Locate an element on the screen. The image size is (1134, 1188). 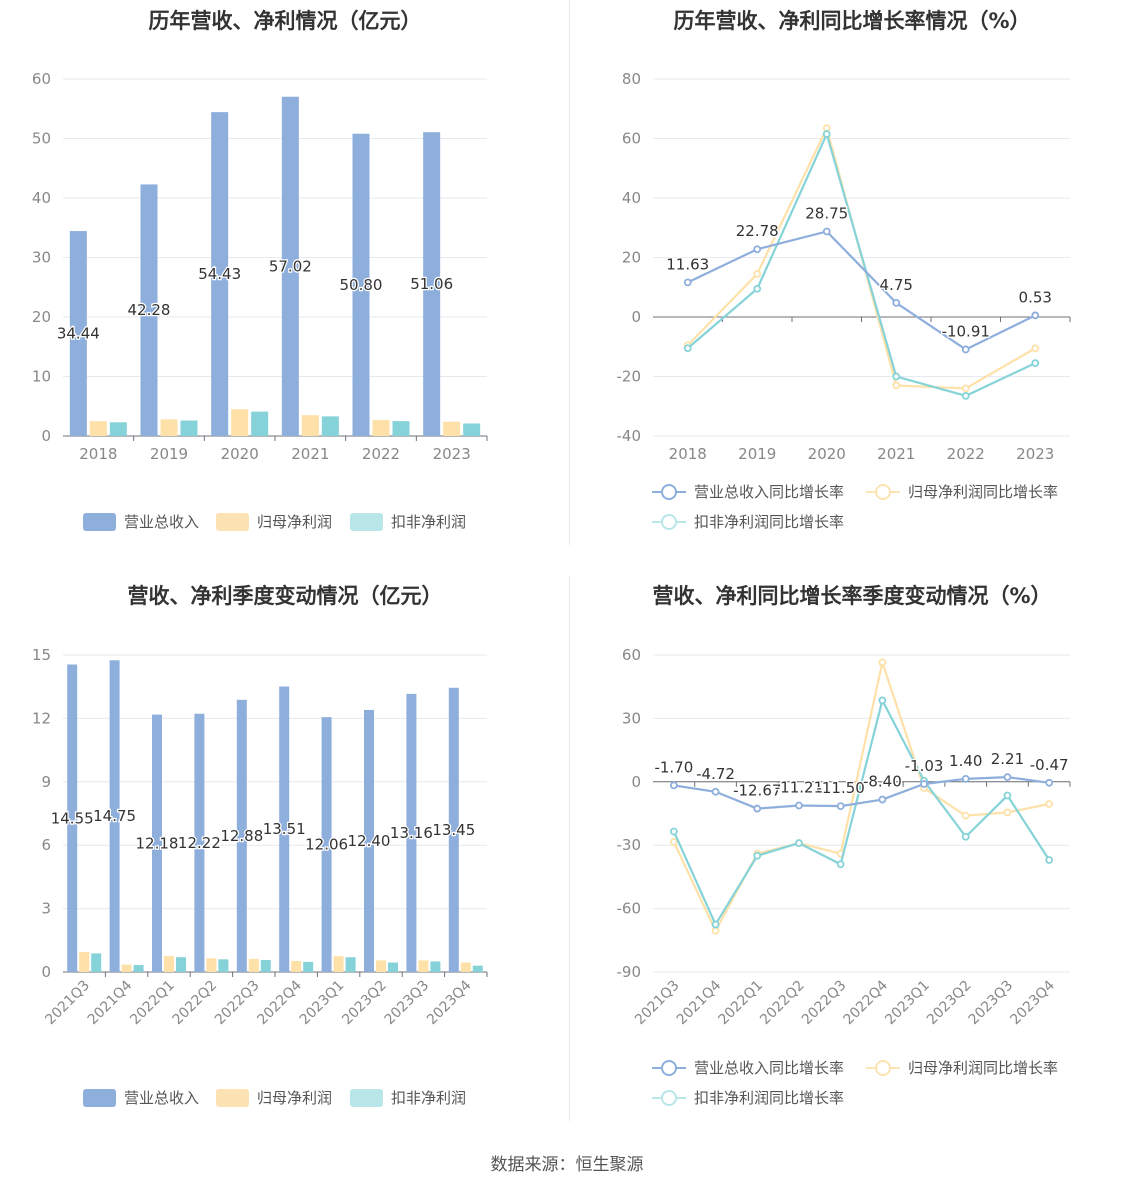
y-tick-label: -30 is located at coordinates (629, 845).